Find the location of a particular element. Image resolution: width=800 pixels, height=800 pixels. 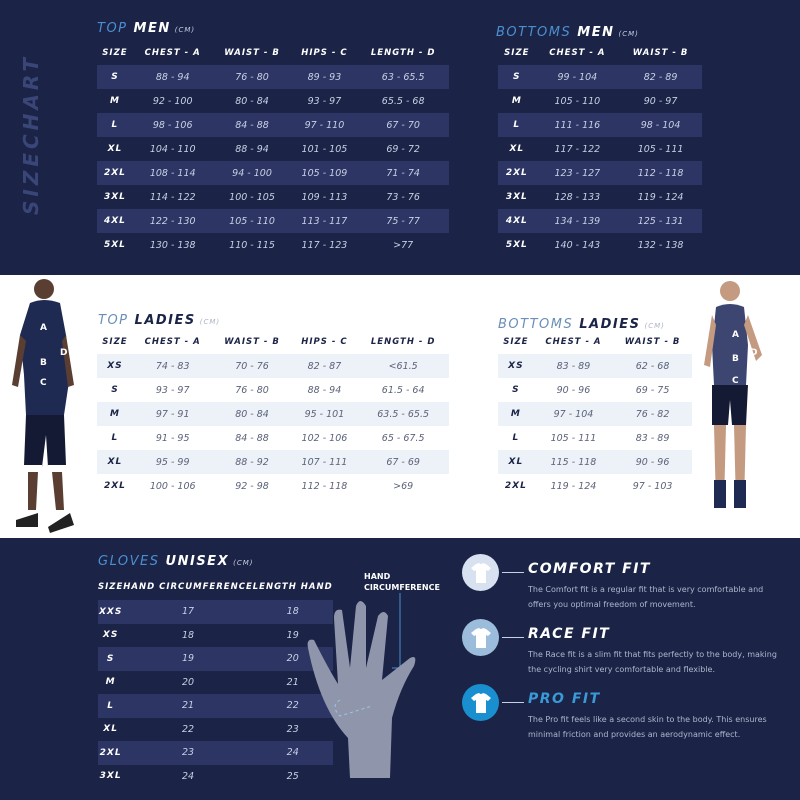

size-cell: S is located at coordinates (115, 390).